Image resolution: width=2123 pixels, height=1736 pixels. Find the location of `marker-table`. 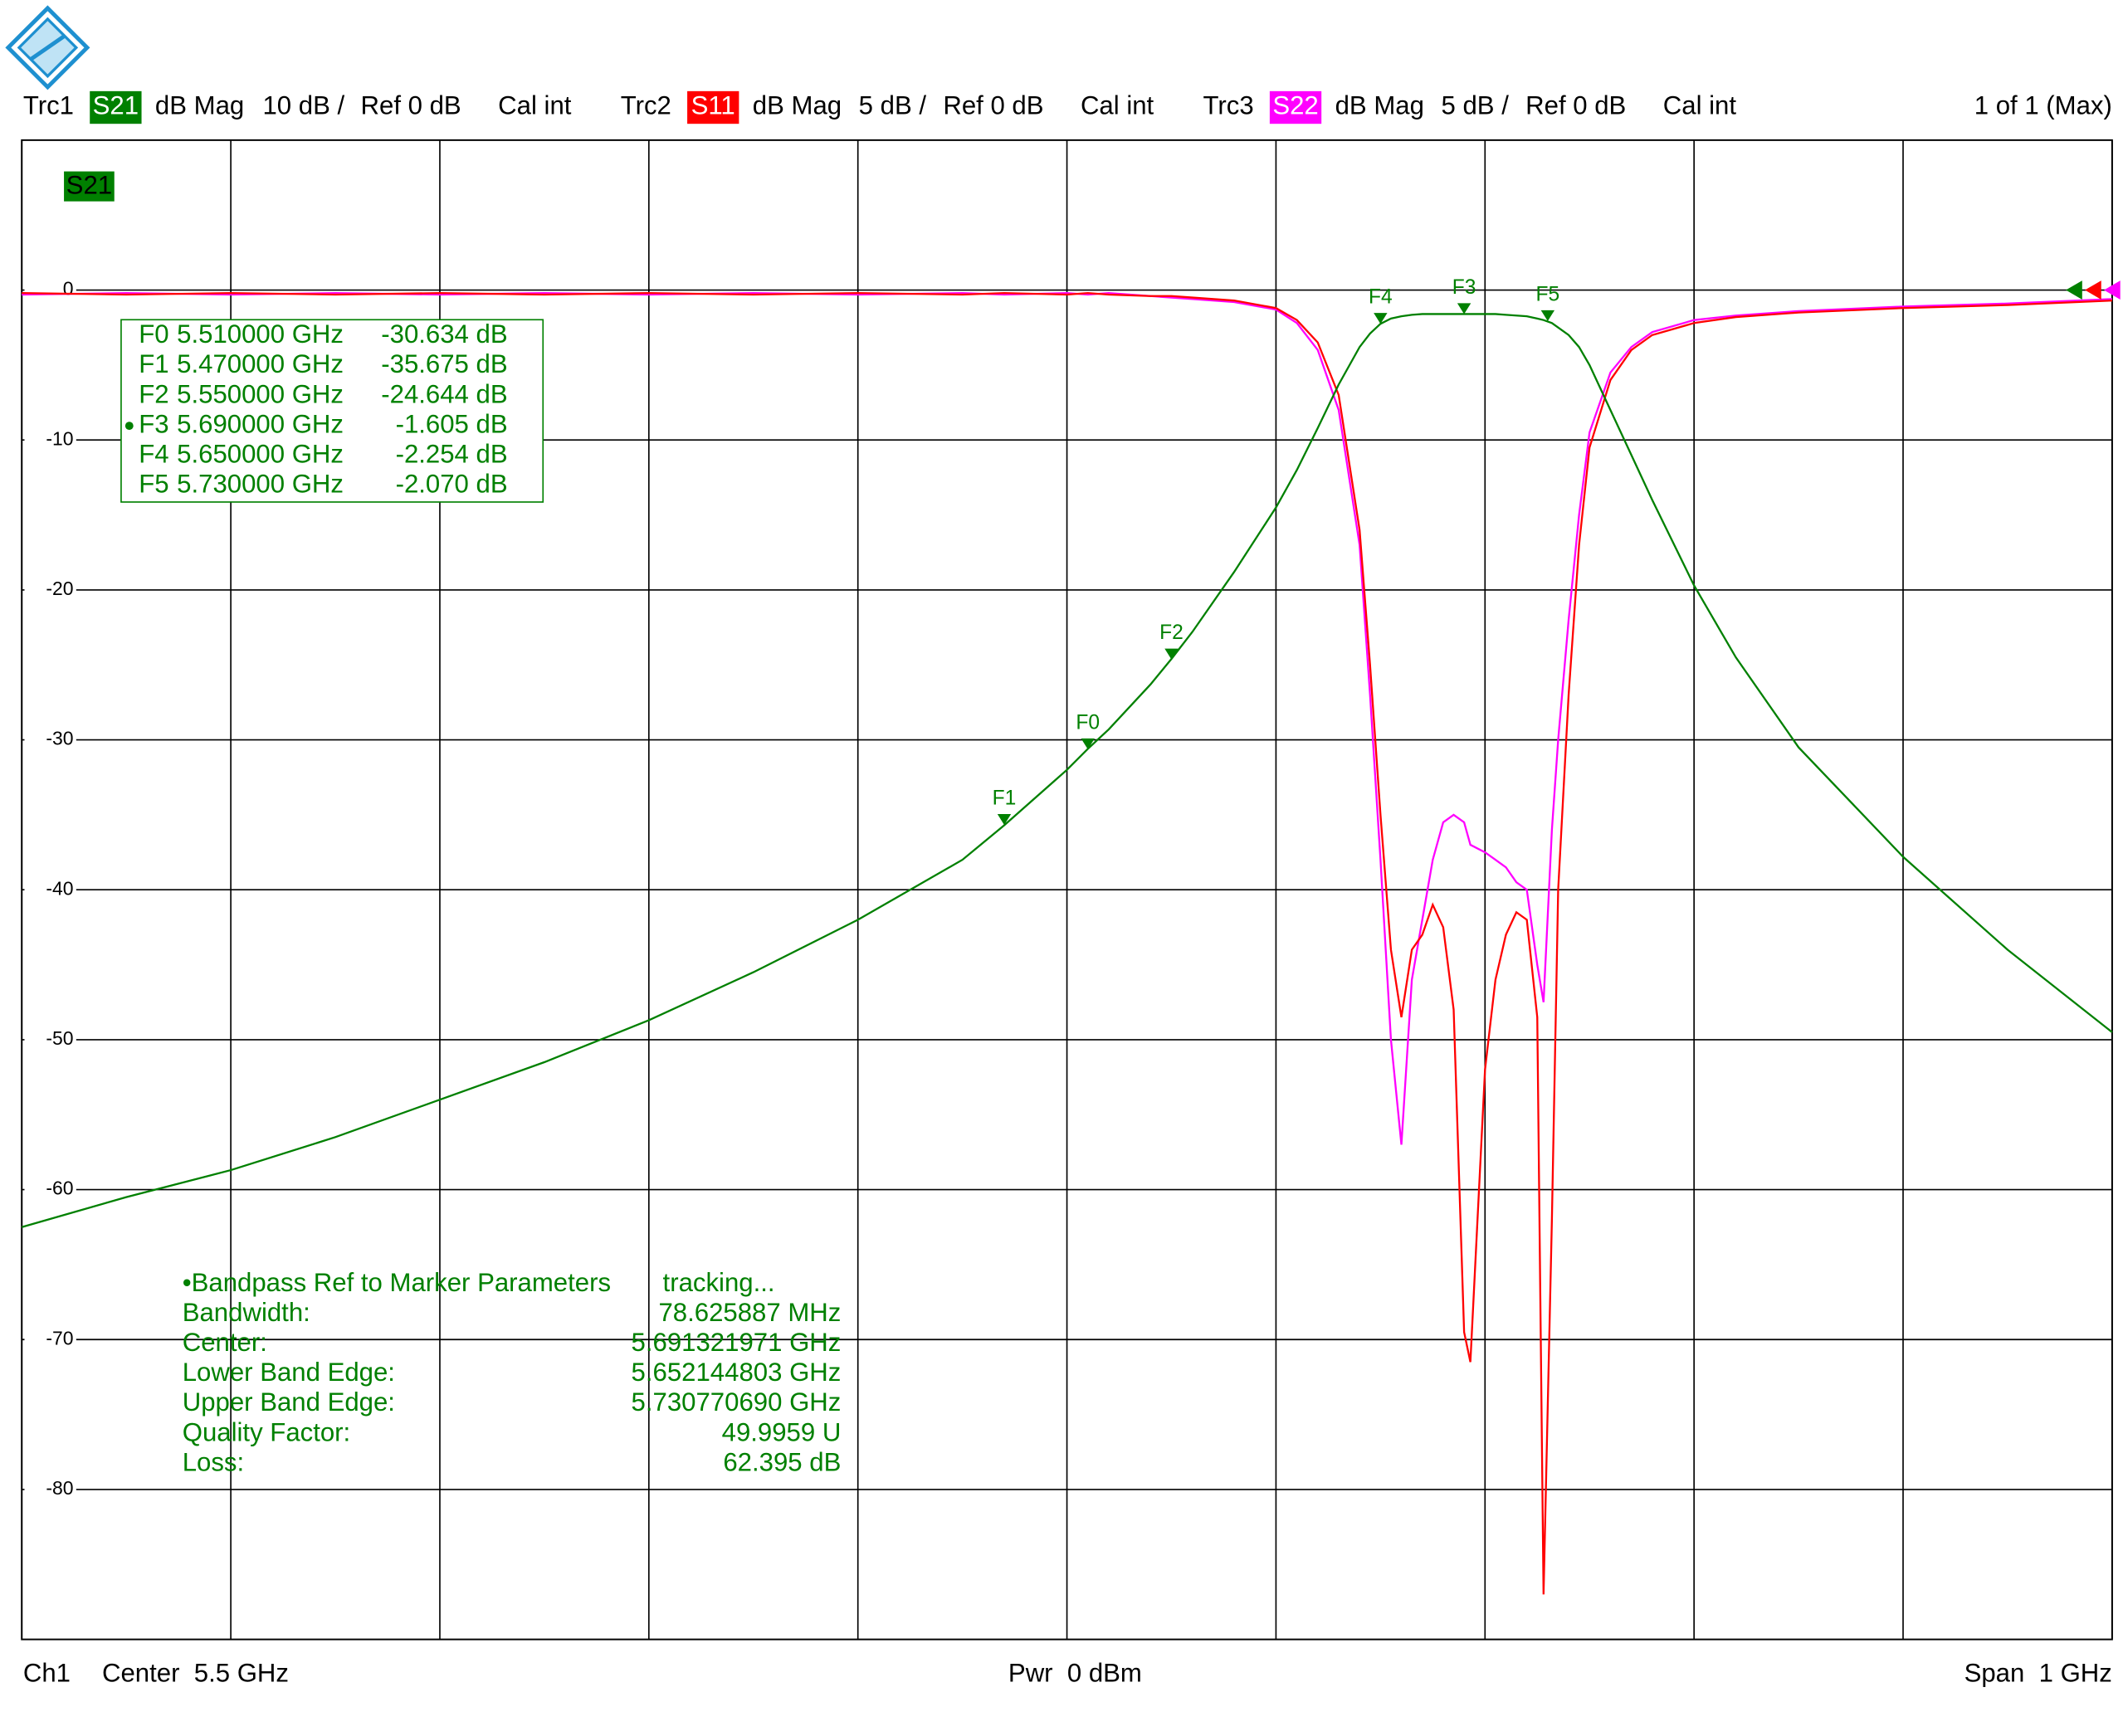

marker-table is located at coordinates (332, 411).